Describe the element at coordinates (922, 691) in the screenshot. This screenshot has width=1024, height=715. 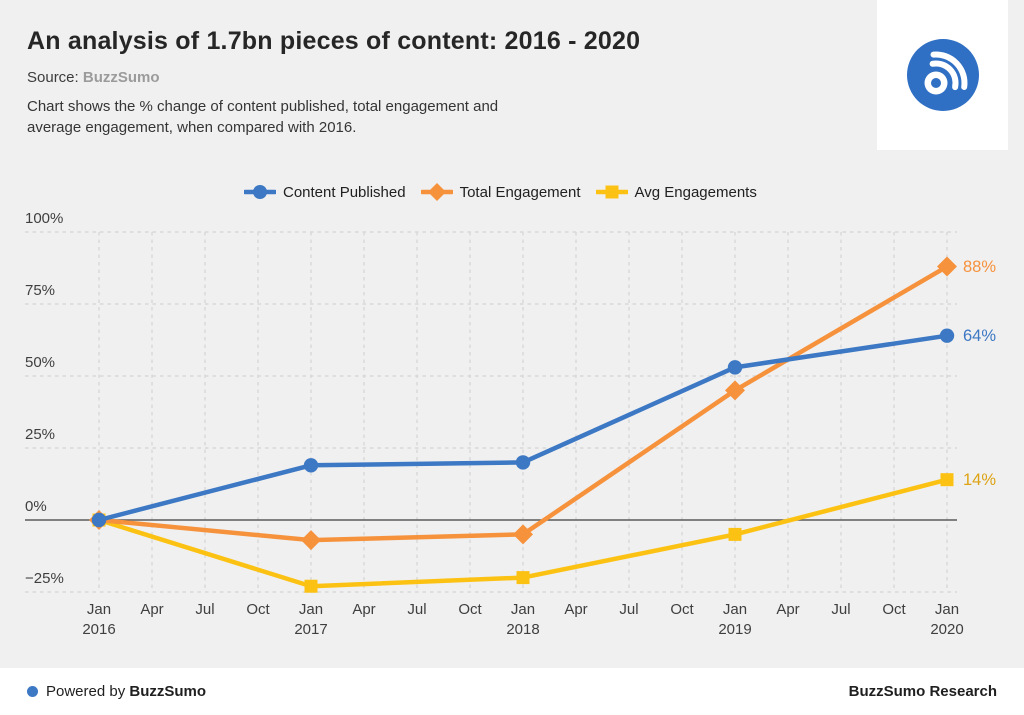
I see `footer-right-text: BuzzSumo Research` at that location.